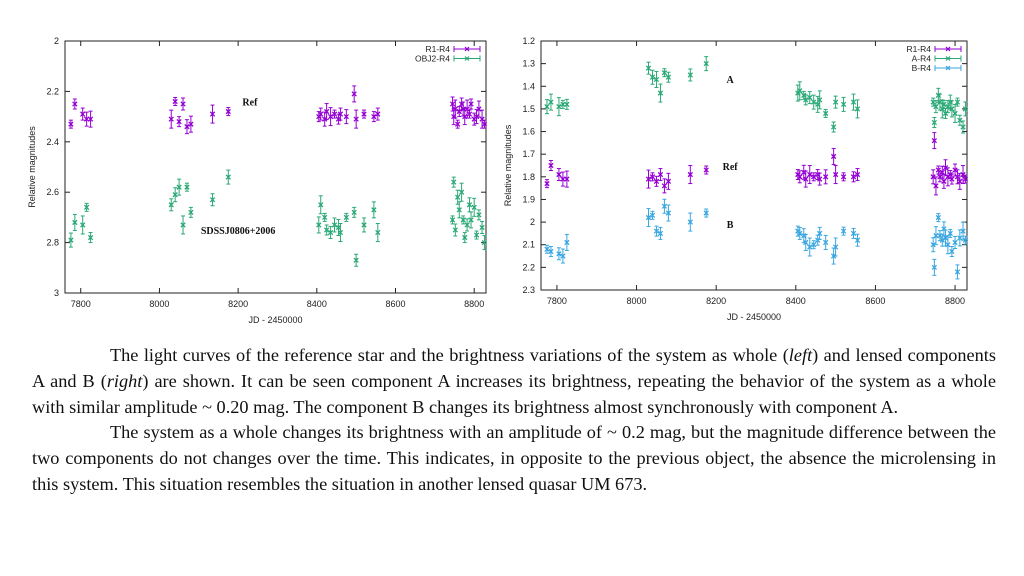 This screenshot has height=576, width=1024. I want to click on left-legend-marker, so click(467, 49).